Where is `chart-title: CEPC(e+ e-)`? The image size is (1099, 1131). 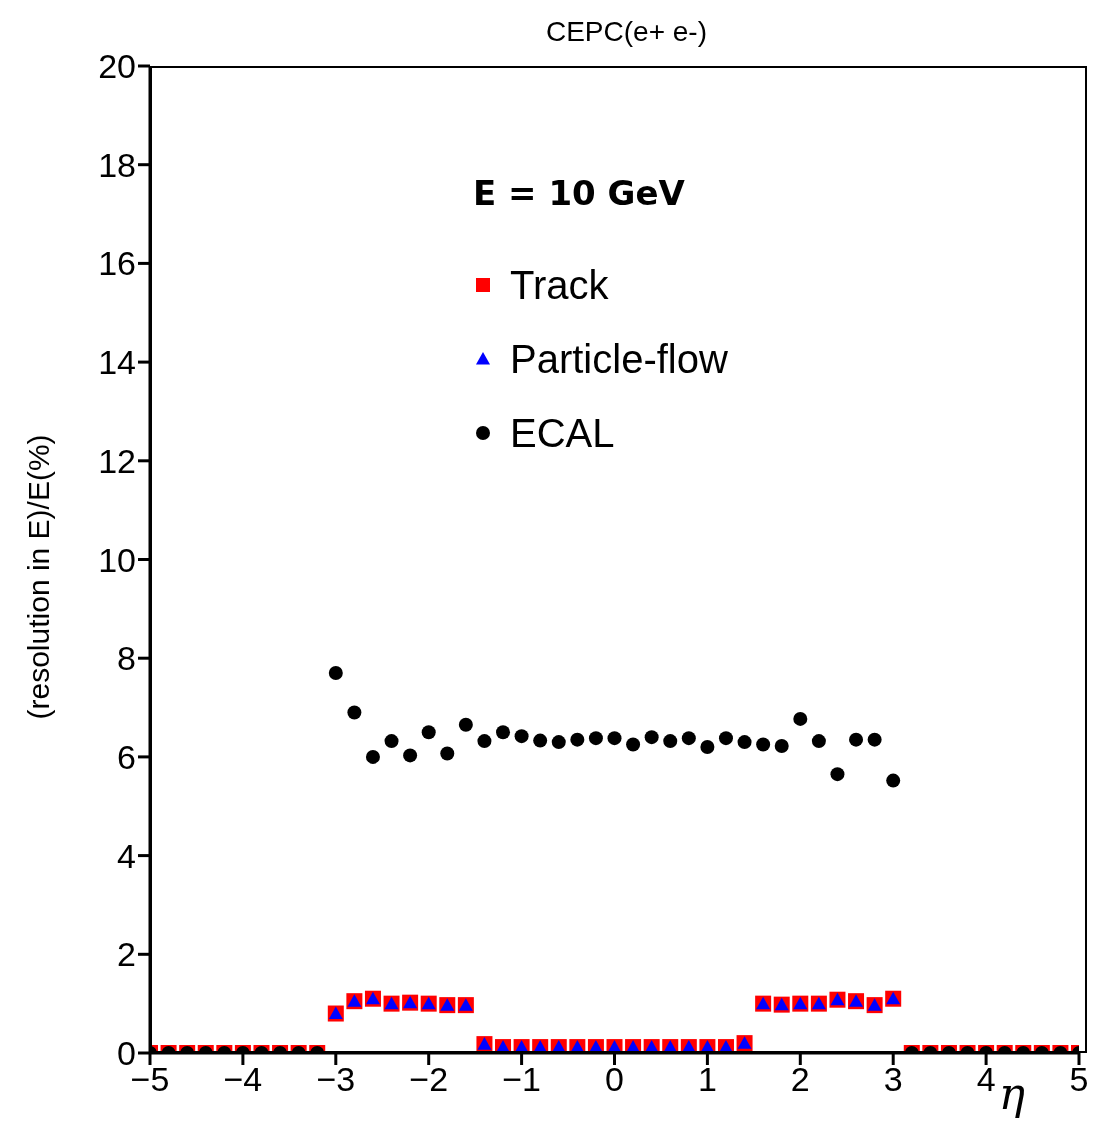 chart-title: CEPC(e+ e-) is located at coordinates (626, 32).